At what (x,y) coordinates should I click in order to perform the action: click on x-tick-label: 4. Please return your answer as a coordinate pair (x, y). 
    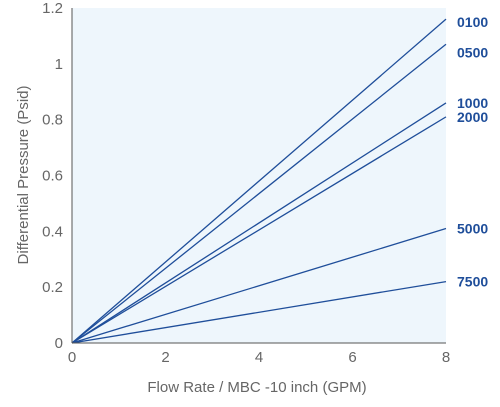
    Looking at the image, I should click on (259, 357).